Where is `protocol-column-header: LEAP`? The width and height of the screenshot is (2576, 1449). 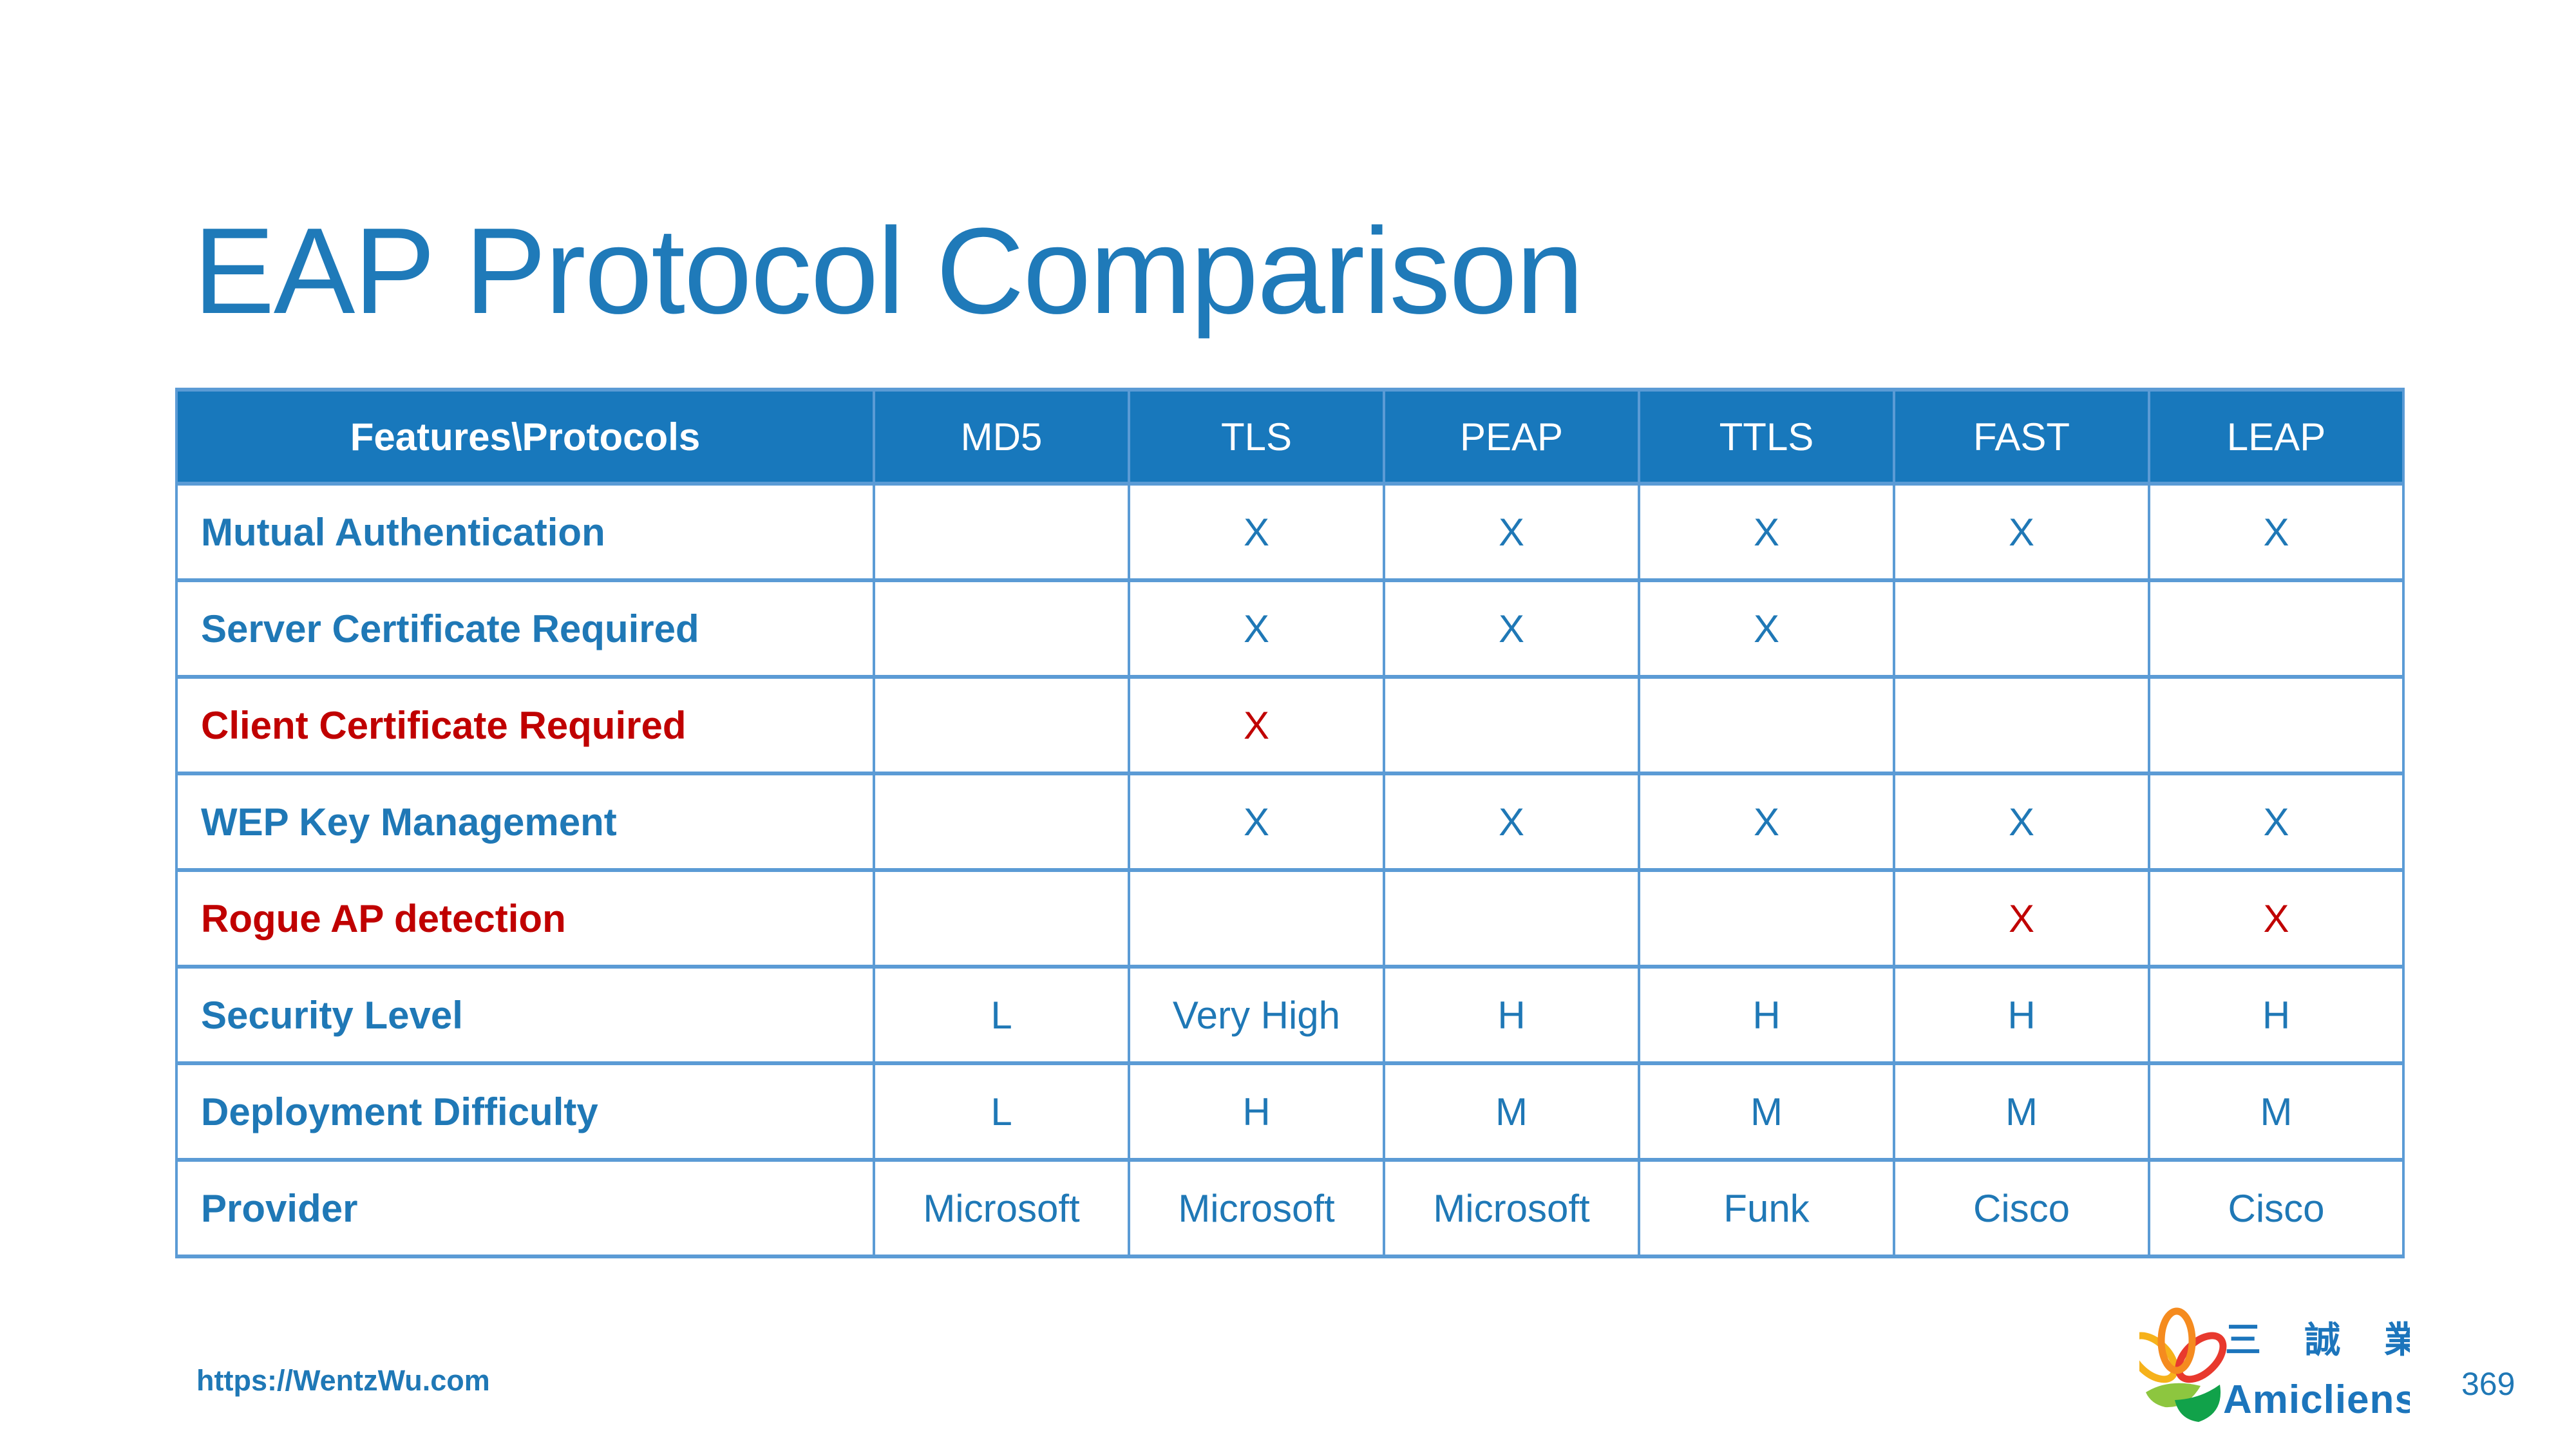 protocol-column-header: LEAP is located at coordinates (2276, 437).